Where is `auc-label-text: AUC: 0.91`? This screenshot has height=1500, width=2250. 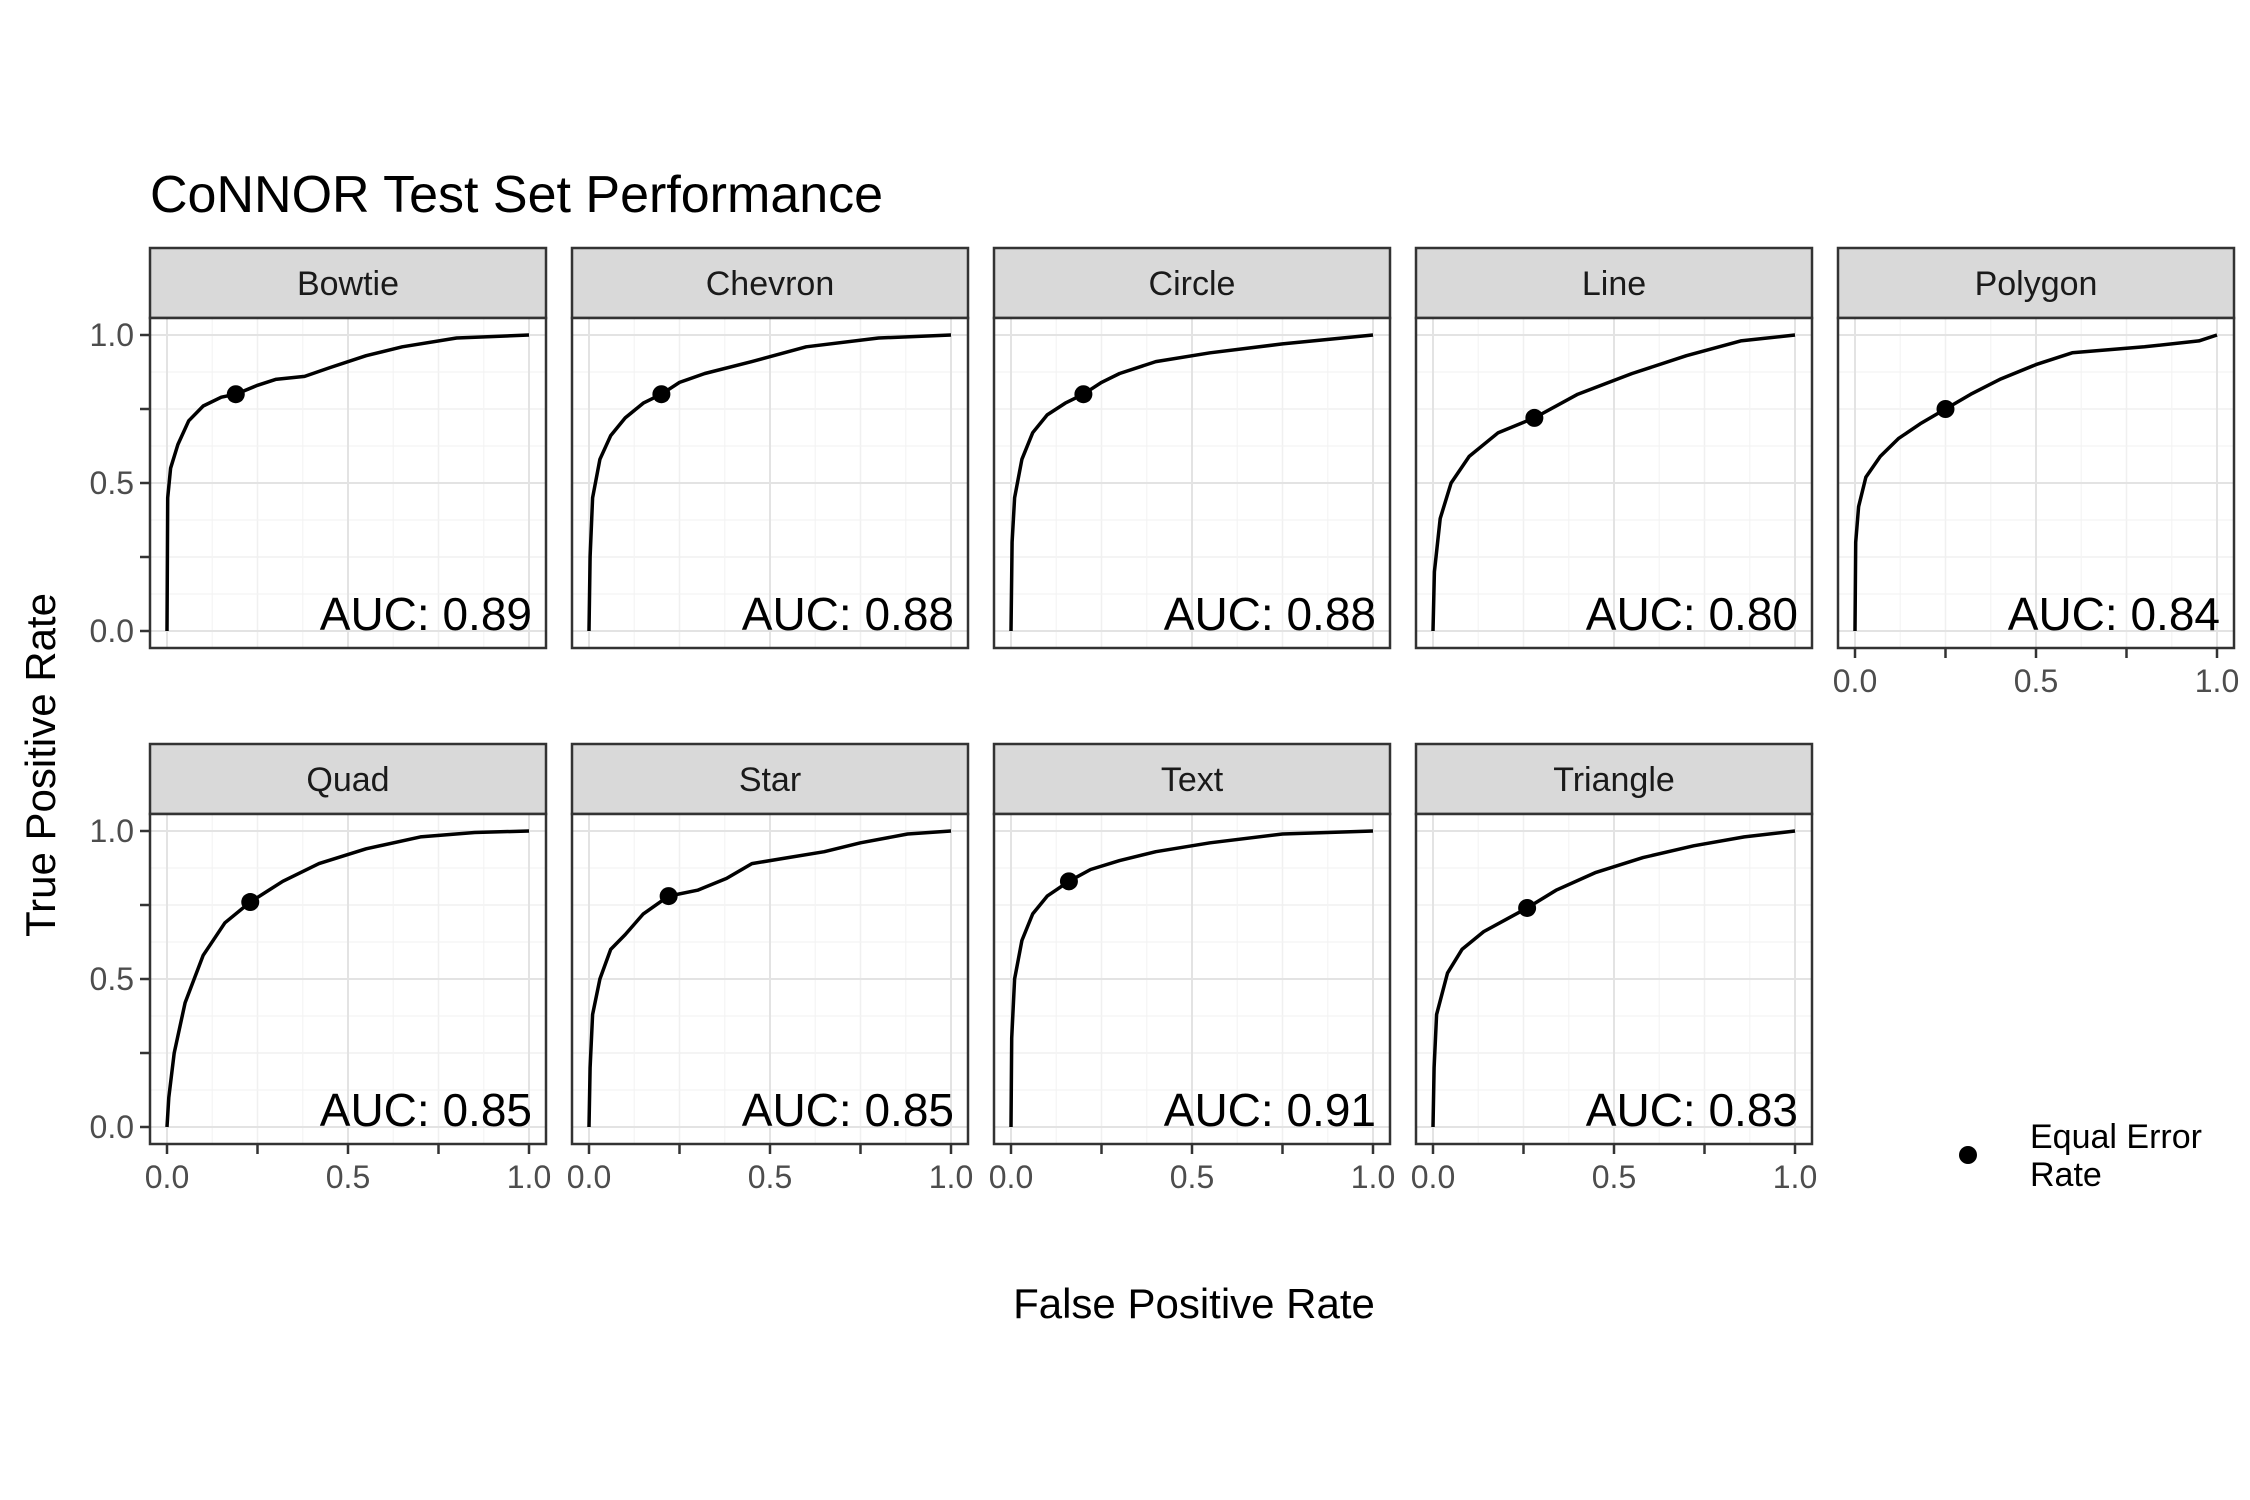
auc-label-text: AUC: 0.91 is located at coordinates (1270, 1110).